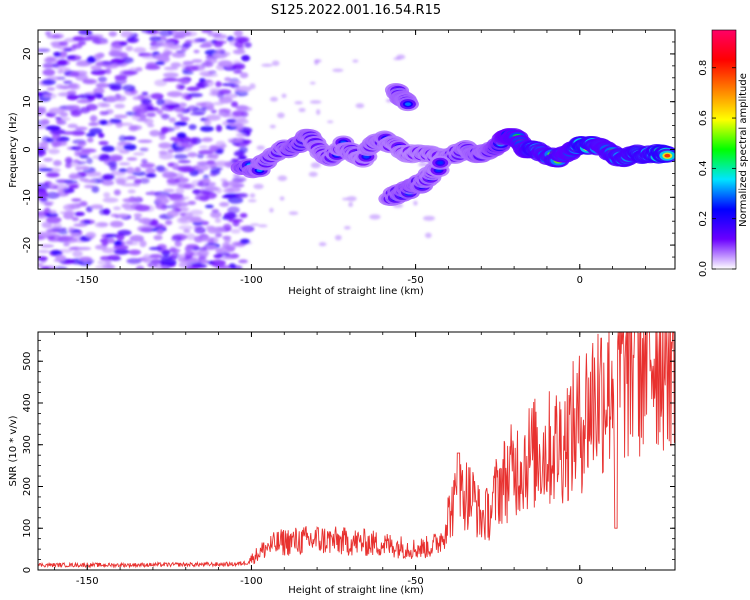 This screenshot has height=600, width=750. Describe the element at coordinates (724, 149) in the screenshot. I see `colorbar-frame` at that location.